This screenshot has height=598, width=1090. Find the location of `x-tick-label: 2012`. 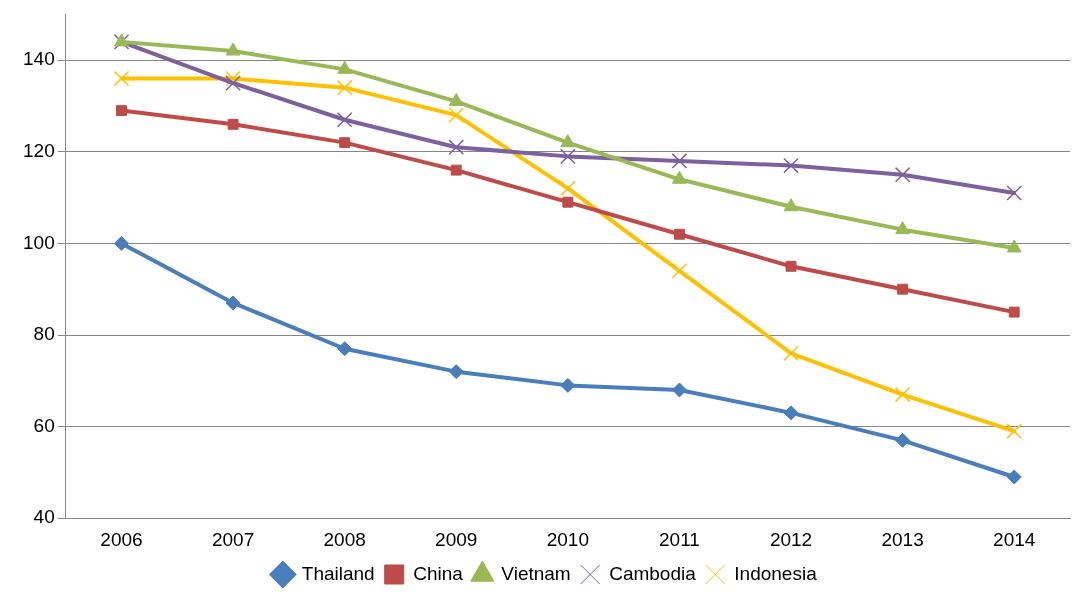

x-tick-label: 2012 is located at coordinates (791, 539).